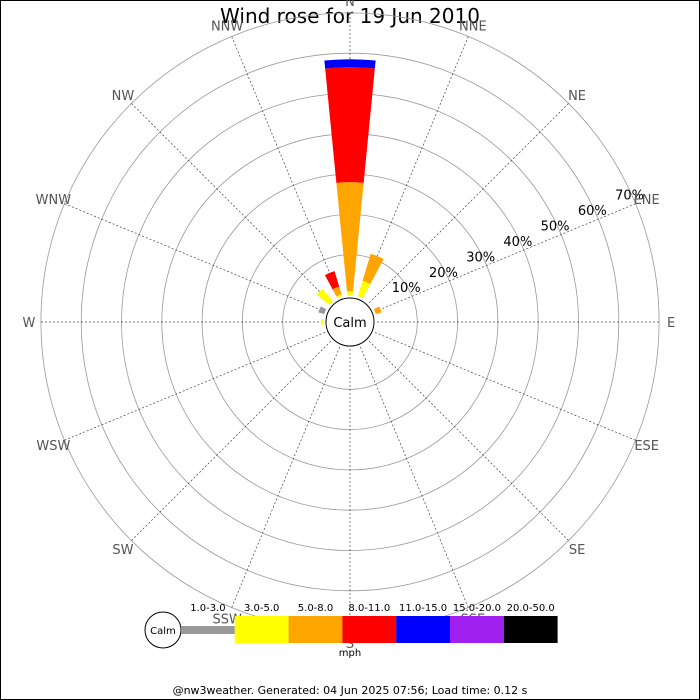 The image size is (700, 700). What do you see at coordinates (350, 5) in the screenshot?
I see `direction-label-n: N` at bounding box center [350, 5].